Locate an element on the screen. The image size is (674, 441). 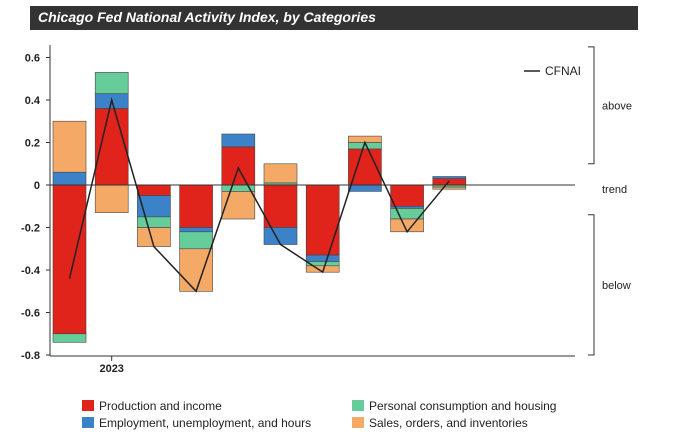
bracket-label-above: above is located at coordinates (617, 106).